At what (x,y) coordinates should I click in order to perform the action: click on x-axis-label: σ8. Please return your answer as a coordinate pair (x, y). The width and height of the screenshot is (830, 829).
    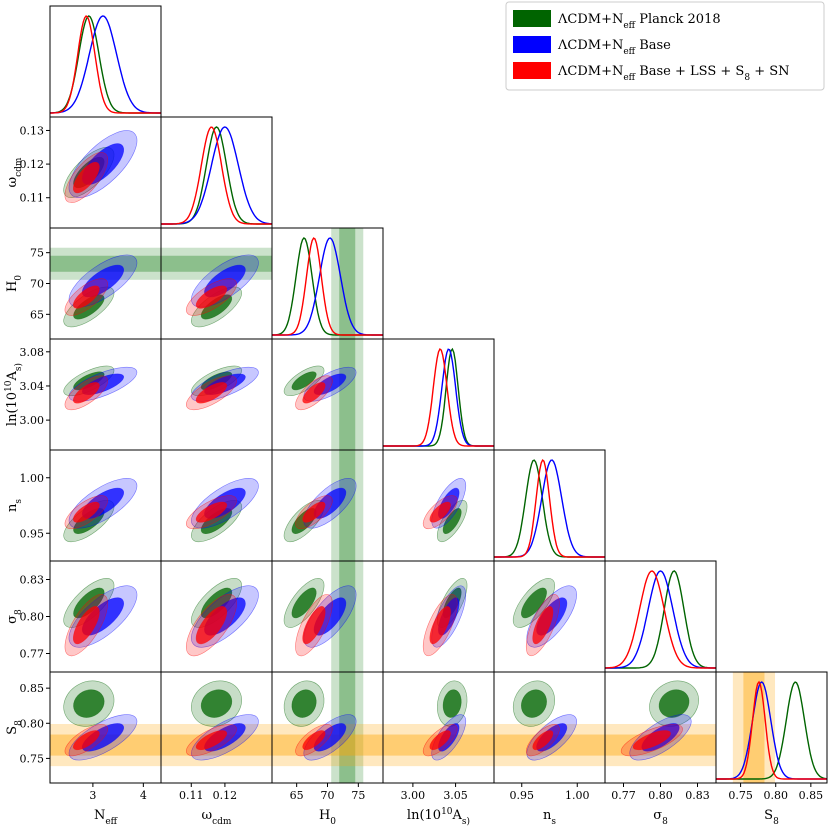
    Looking at the image, I should click on (660, 817).